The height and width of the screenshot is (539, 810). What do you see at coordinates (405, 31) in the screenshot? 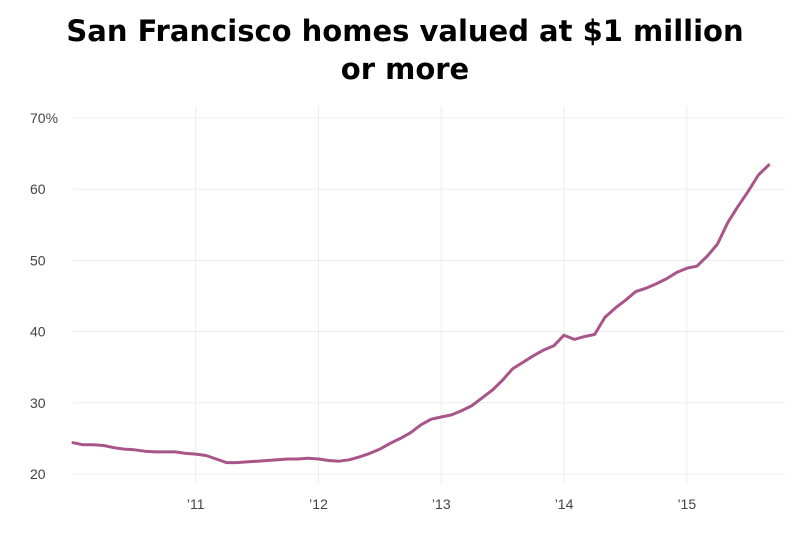
I see `chart-title-line-1: San Francisco homes valued at $1 million` at bounding box center [405, 31].